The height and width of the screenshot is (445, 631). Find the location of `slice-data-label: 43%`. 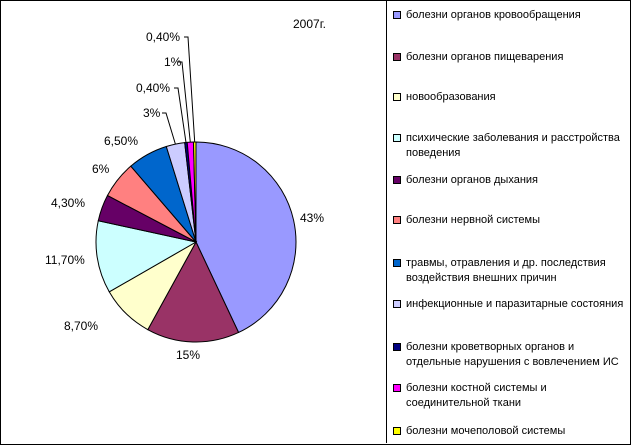

slice-data-label: 43% is located at coordinates (312, 218).